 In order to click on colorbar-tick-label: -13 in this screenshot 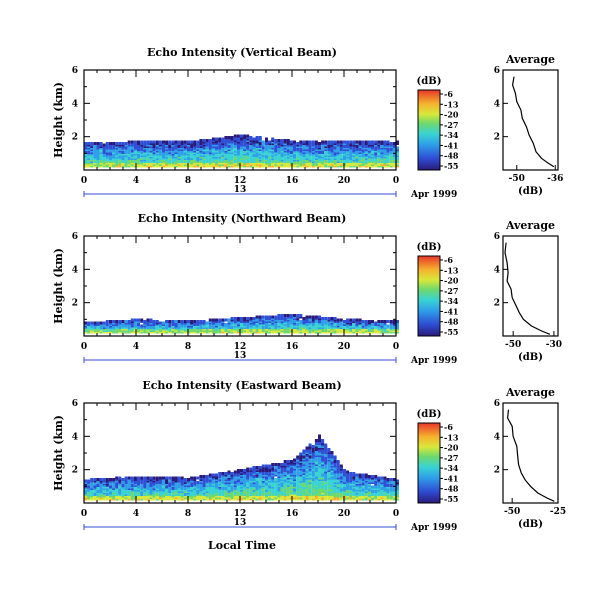, I will do `click(451, 437)`.